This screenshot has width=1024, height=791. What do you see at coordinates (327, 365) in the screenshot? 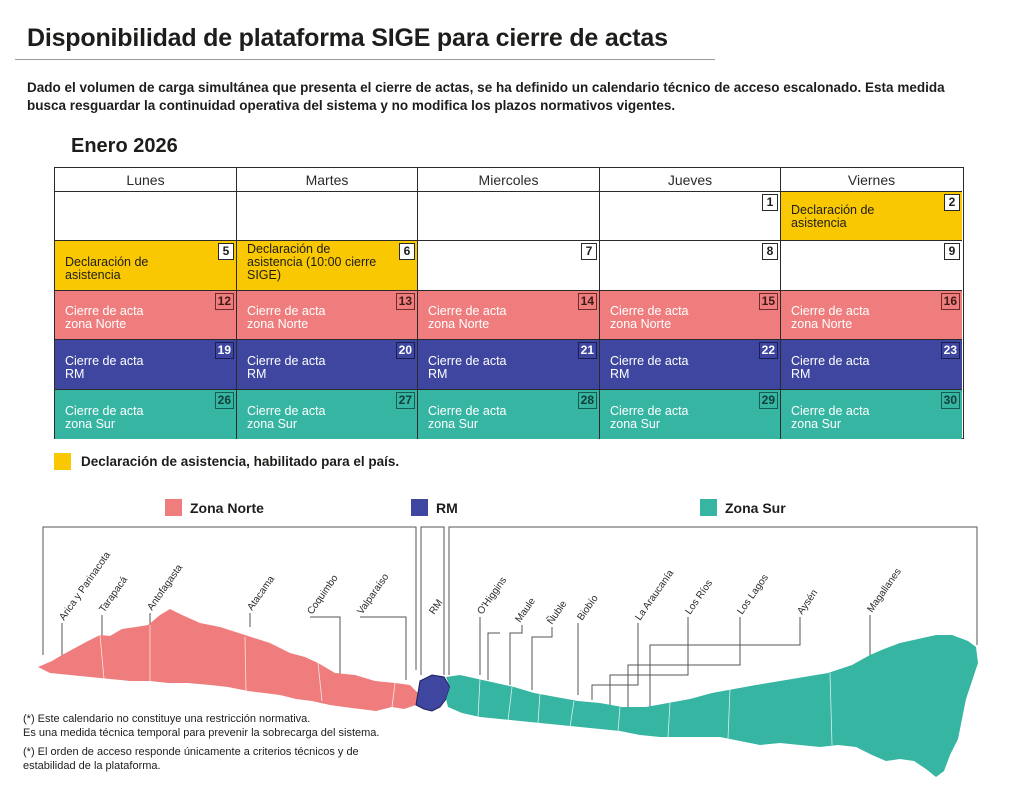
I see `calendar-cell: 20 Cierre de acta RM` at bounding box center [327, 365].